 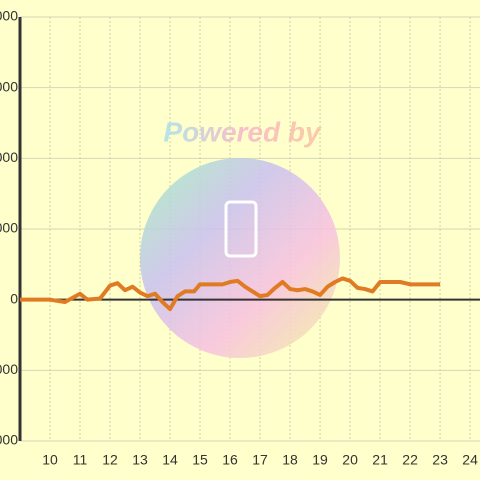 What do you see at coordinates (200, 460) in the screenshot?
I see `x-tick-label: 15` at bounding box center [200, 460].